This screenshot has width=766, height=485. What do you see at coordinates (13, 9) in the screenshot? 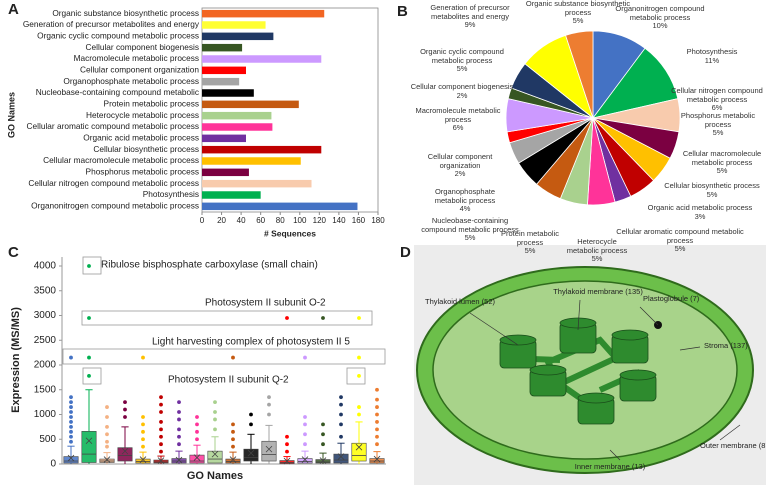
I see `panel-label: A` at bounding box center [13, 9].